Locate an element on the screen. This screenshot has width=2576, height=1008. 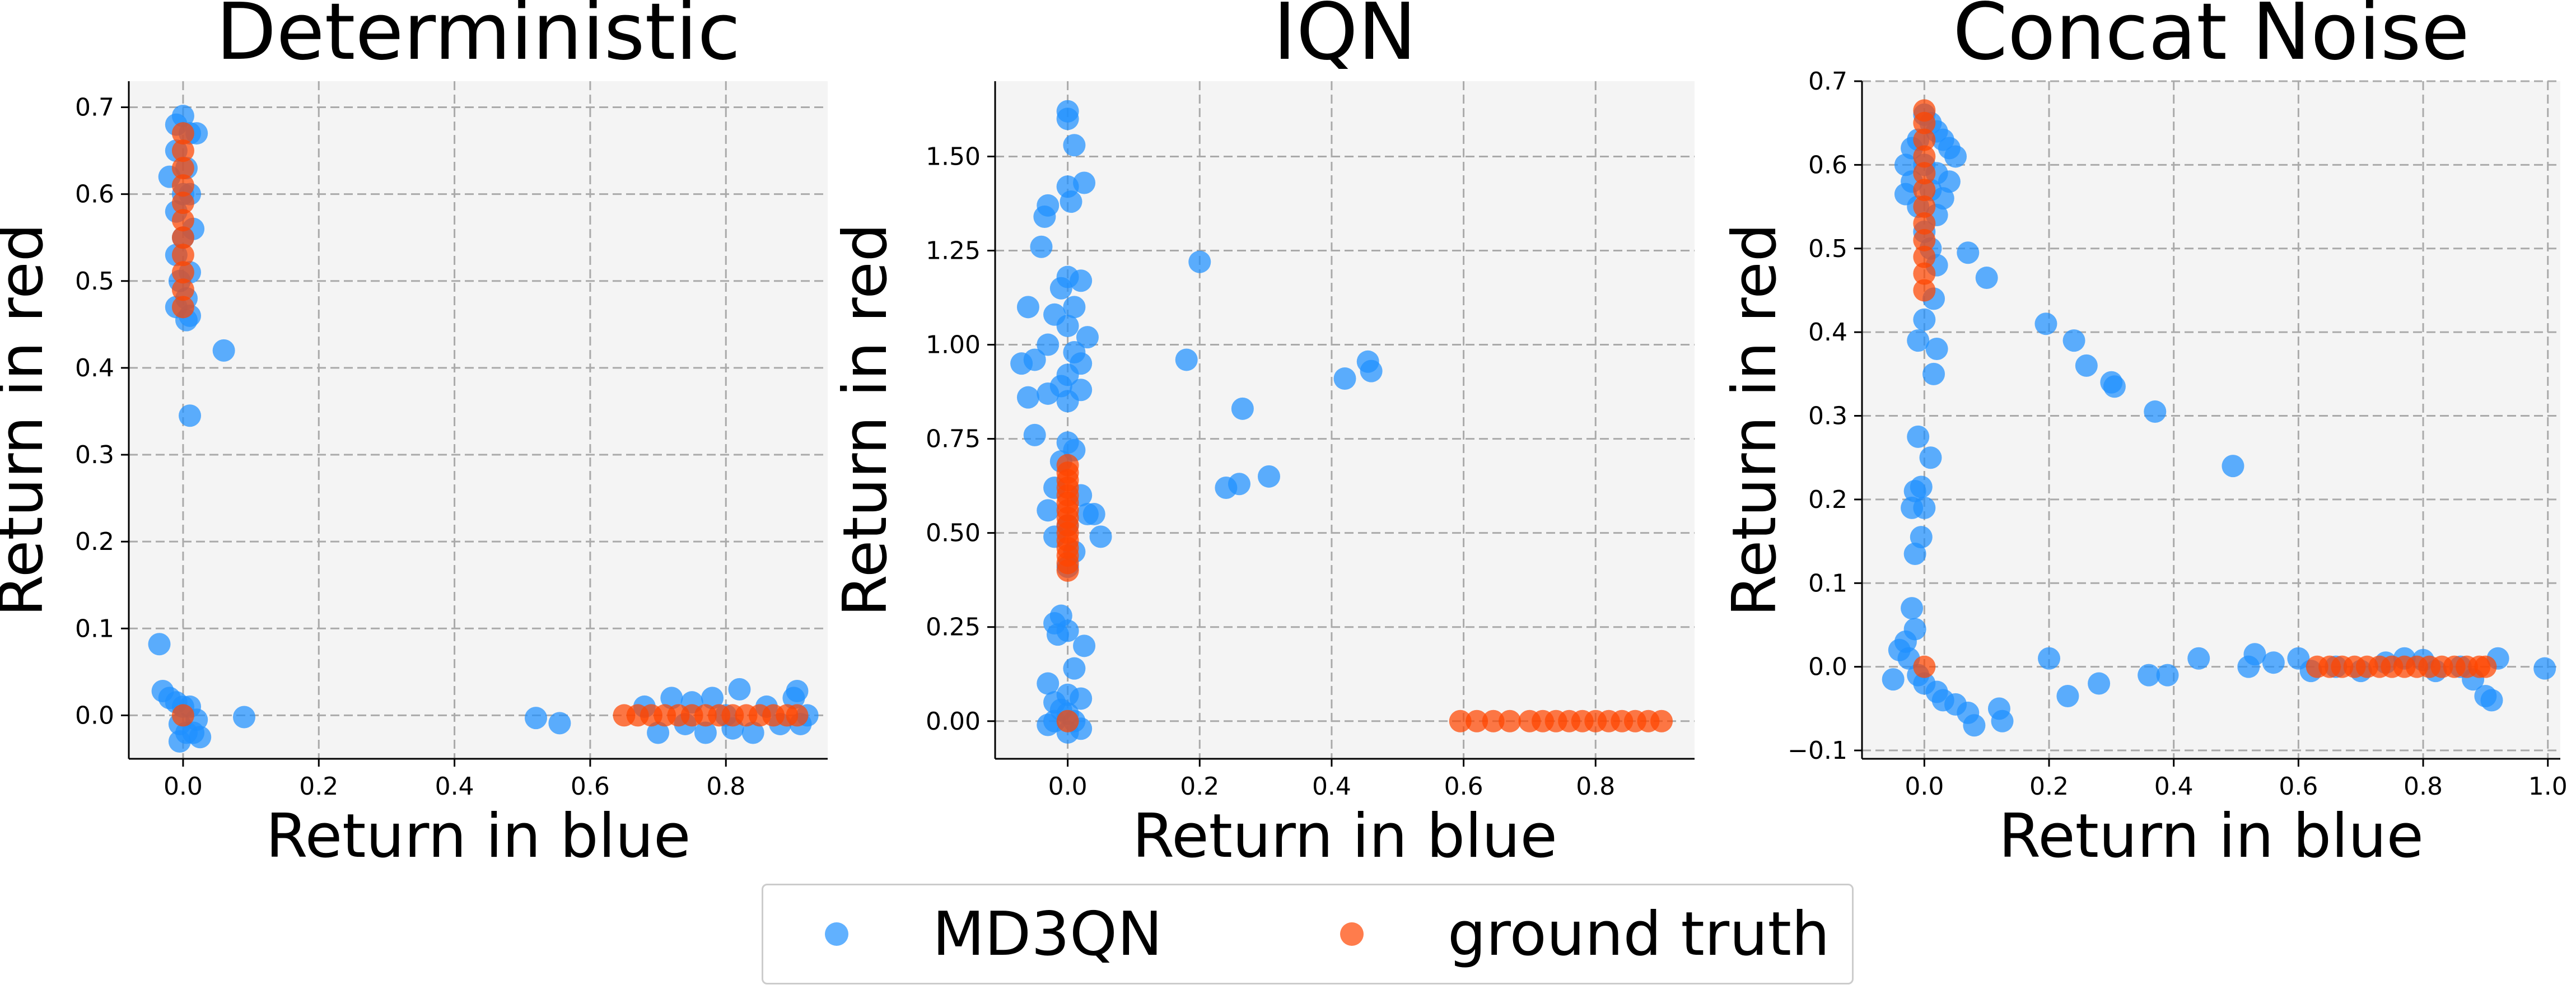
legend-item-md3qn: MD3QN is located at coordinates (994, 934).